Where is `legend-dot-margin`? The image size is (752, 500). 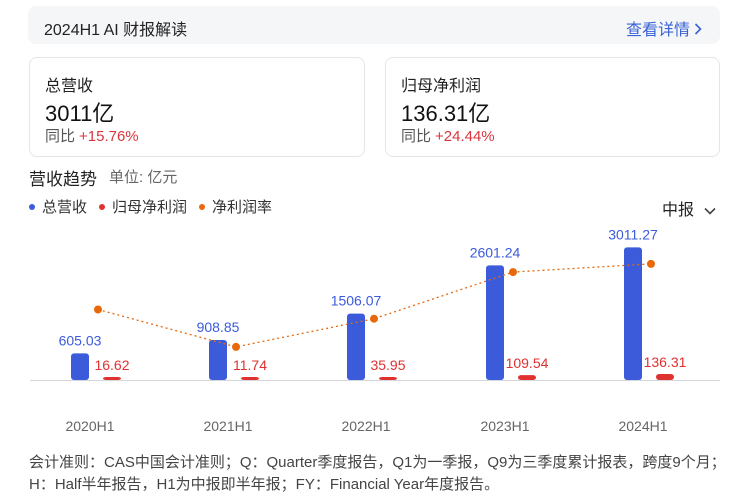 legend-dot-margin is located at coordinates (202, 206).